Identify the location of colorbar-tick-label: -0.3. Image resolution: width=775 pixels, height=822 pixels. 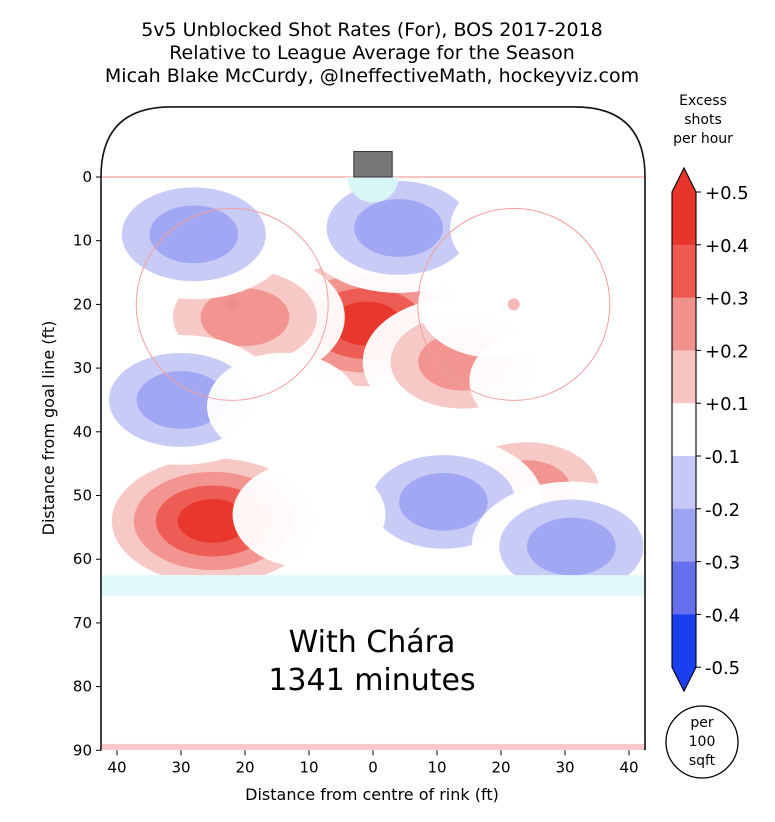
(722, 563).